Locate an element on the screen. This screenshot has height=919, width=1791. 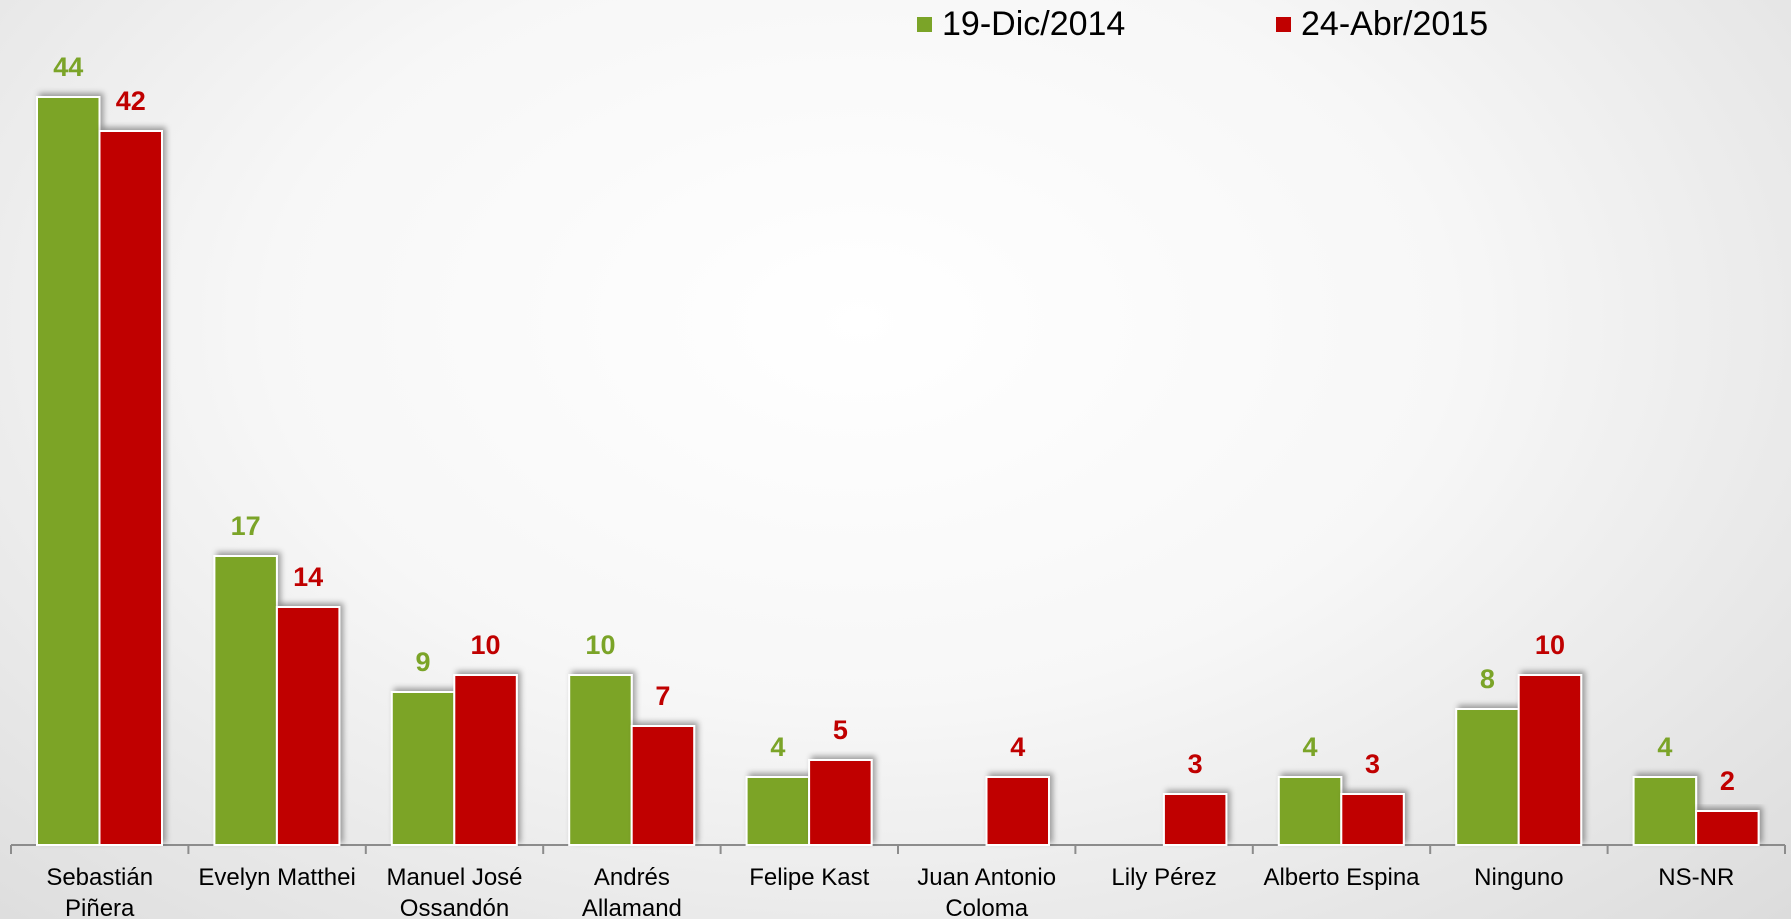
x-tick-label: Sebastián Piñera is located at coordinates (100, 891).